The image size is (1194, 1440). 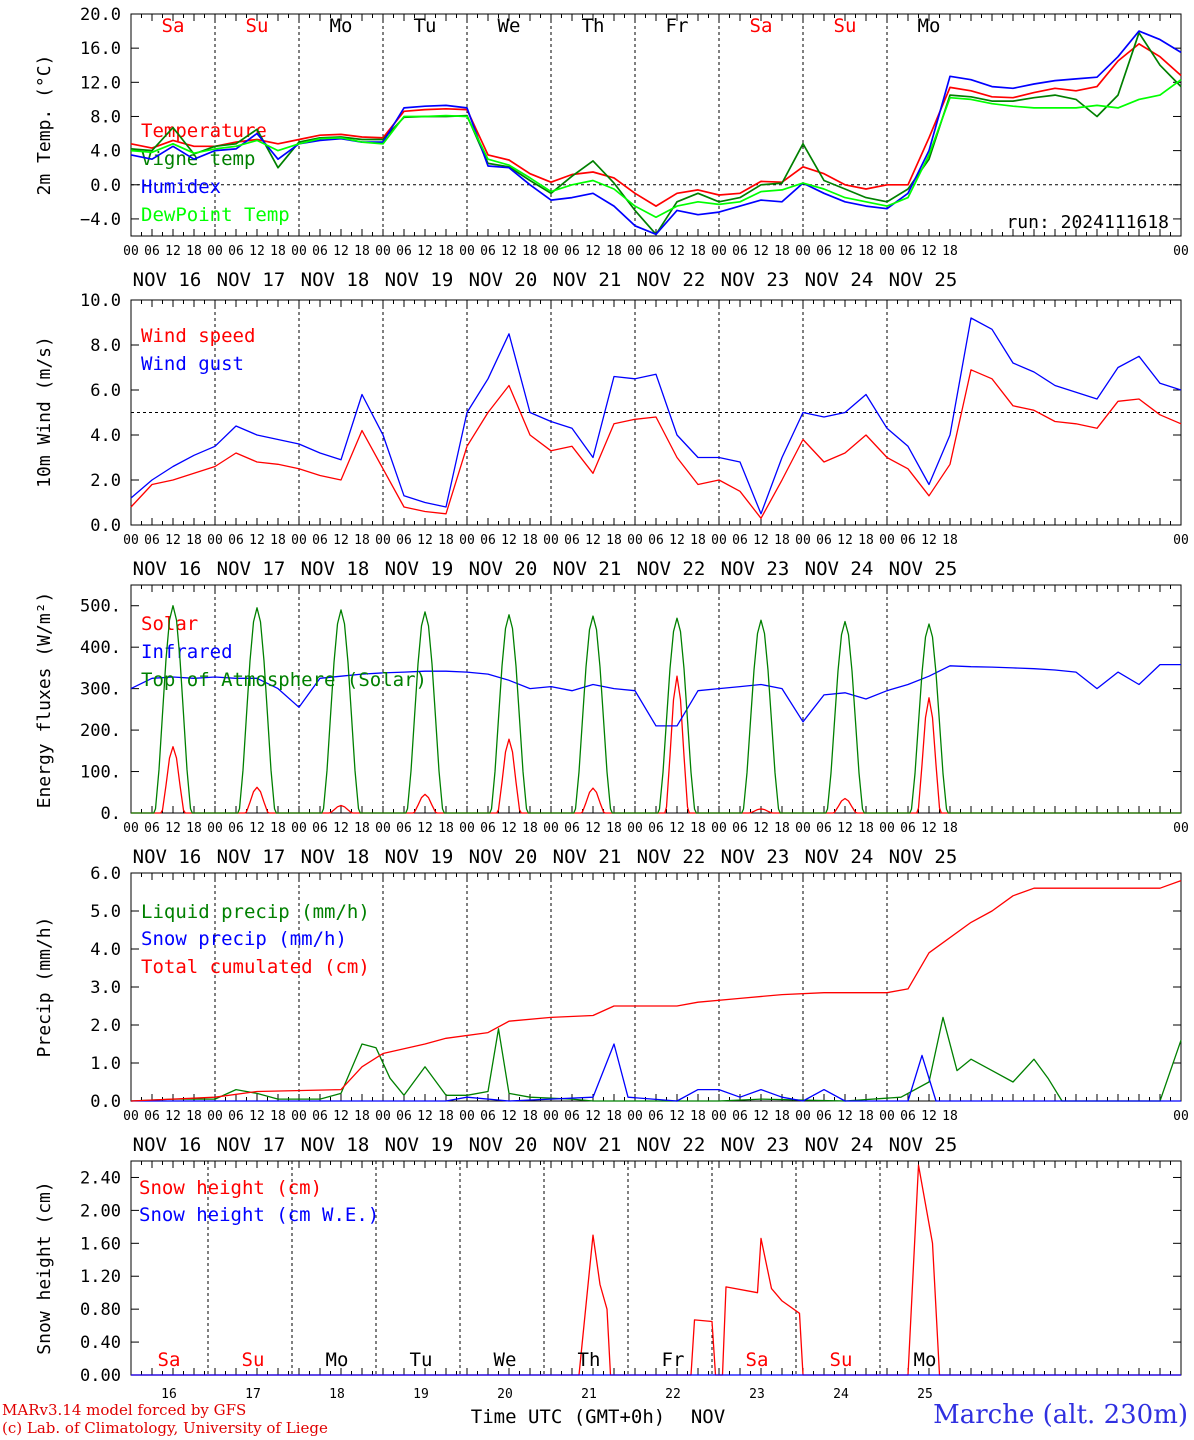 I want to click on y-axis-label: Snow height (cm), so click(x=44, y=1267).